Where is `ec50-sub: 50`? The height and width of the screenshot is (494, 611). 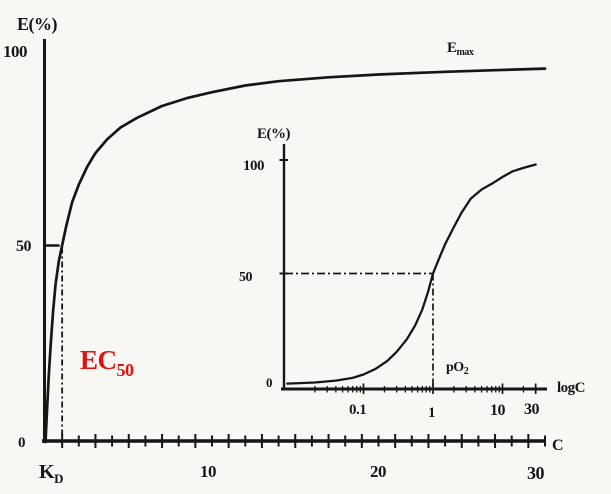 ec50-sub: 50 is located at coordinates (126, 370).